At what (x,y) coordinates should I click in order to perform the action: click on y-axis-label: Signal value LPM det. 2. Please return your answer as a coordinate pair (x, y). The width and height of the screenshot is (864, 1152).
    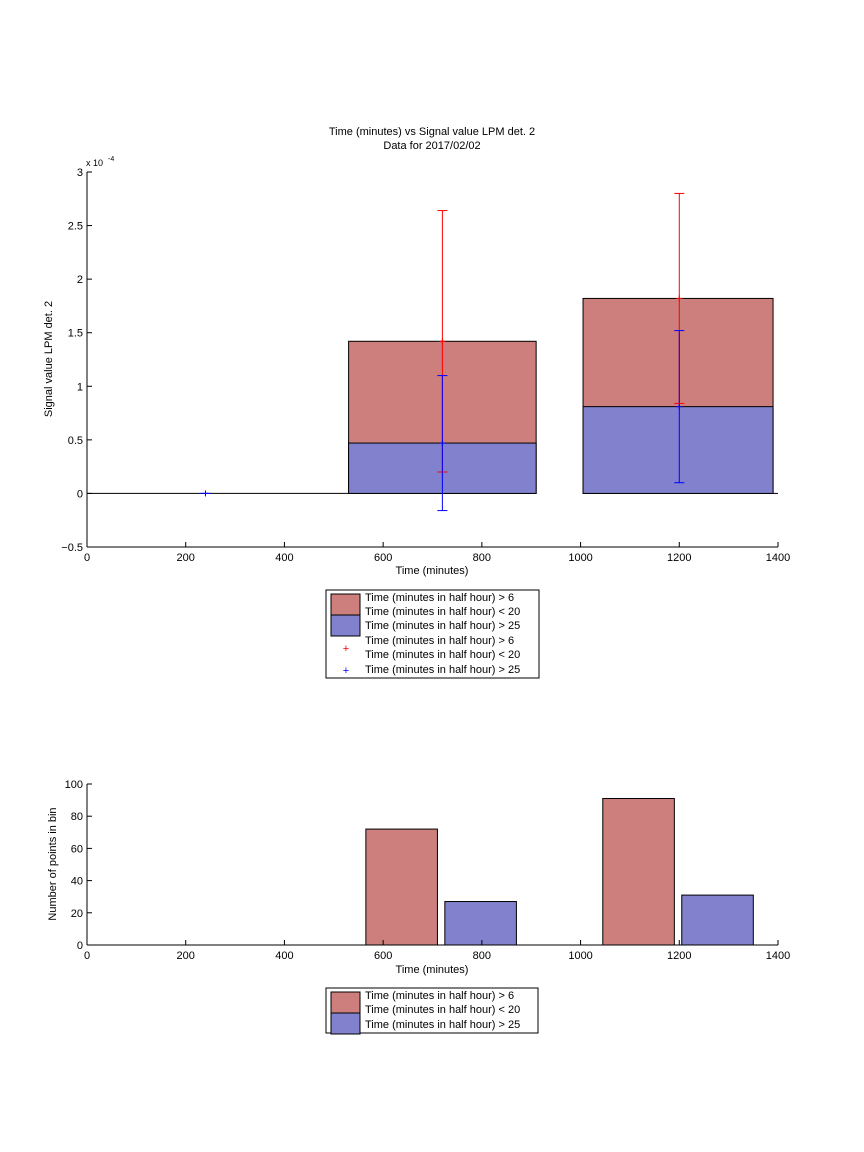
    Looking at the image, I should click on (49, 359).